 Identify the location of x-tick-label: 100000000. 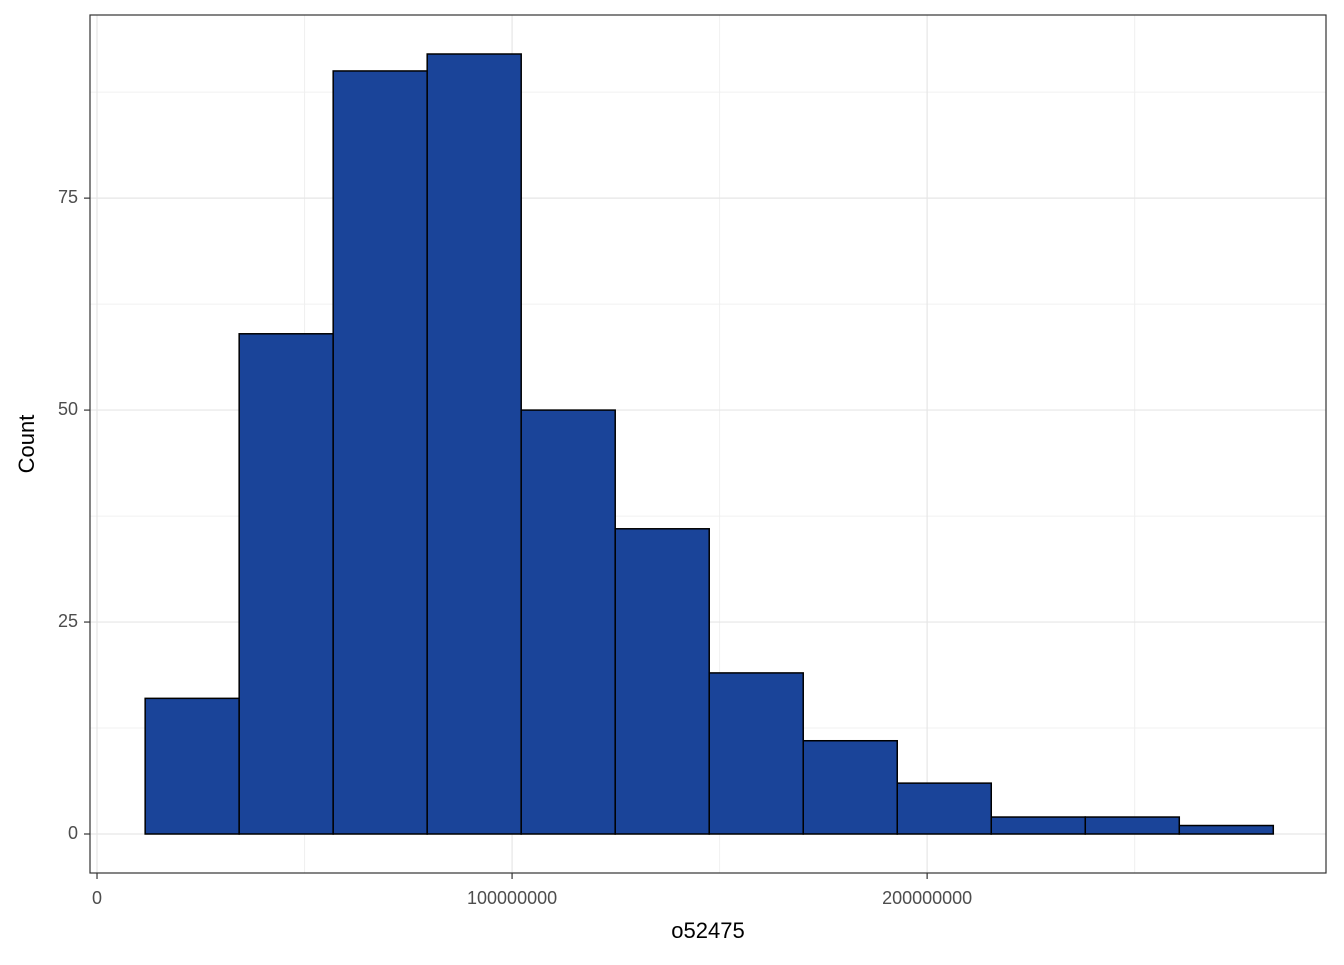
(512, 898).